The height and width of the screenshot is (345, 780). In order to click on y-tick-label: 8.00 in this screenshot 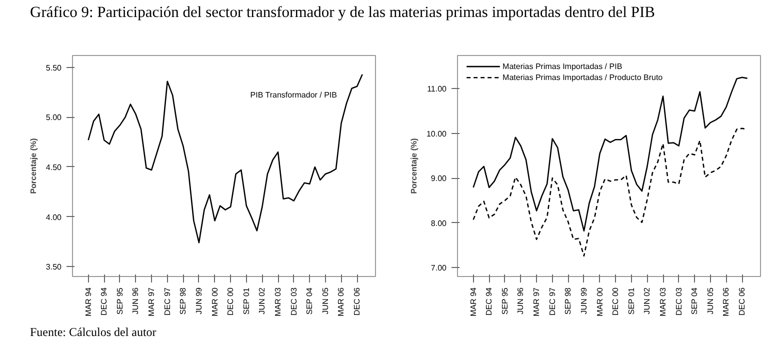, I will do `click(439, 223)`.